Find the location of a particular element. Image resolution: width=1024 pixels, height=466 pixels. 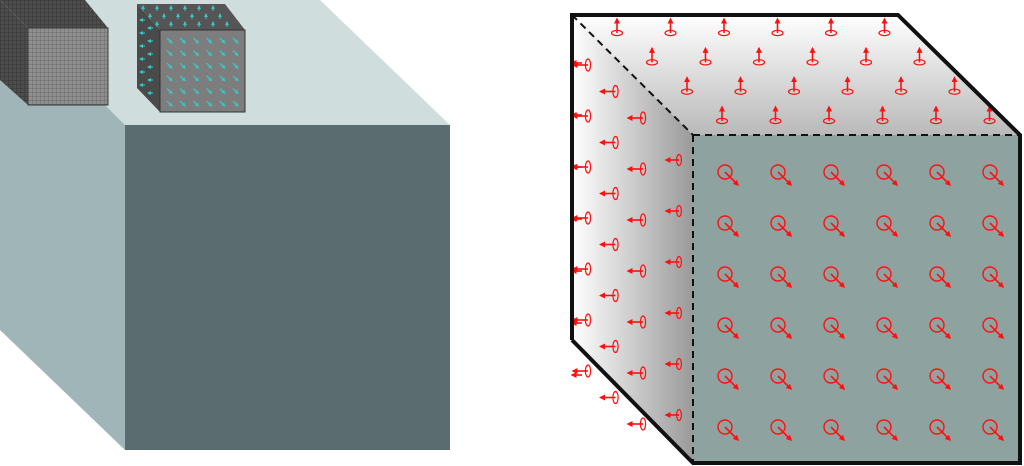

vector-field-cube is located at coordinates (191, 58).